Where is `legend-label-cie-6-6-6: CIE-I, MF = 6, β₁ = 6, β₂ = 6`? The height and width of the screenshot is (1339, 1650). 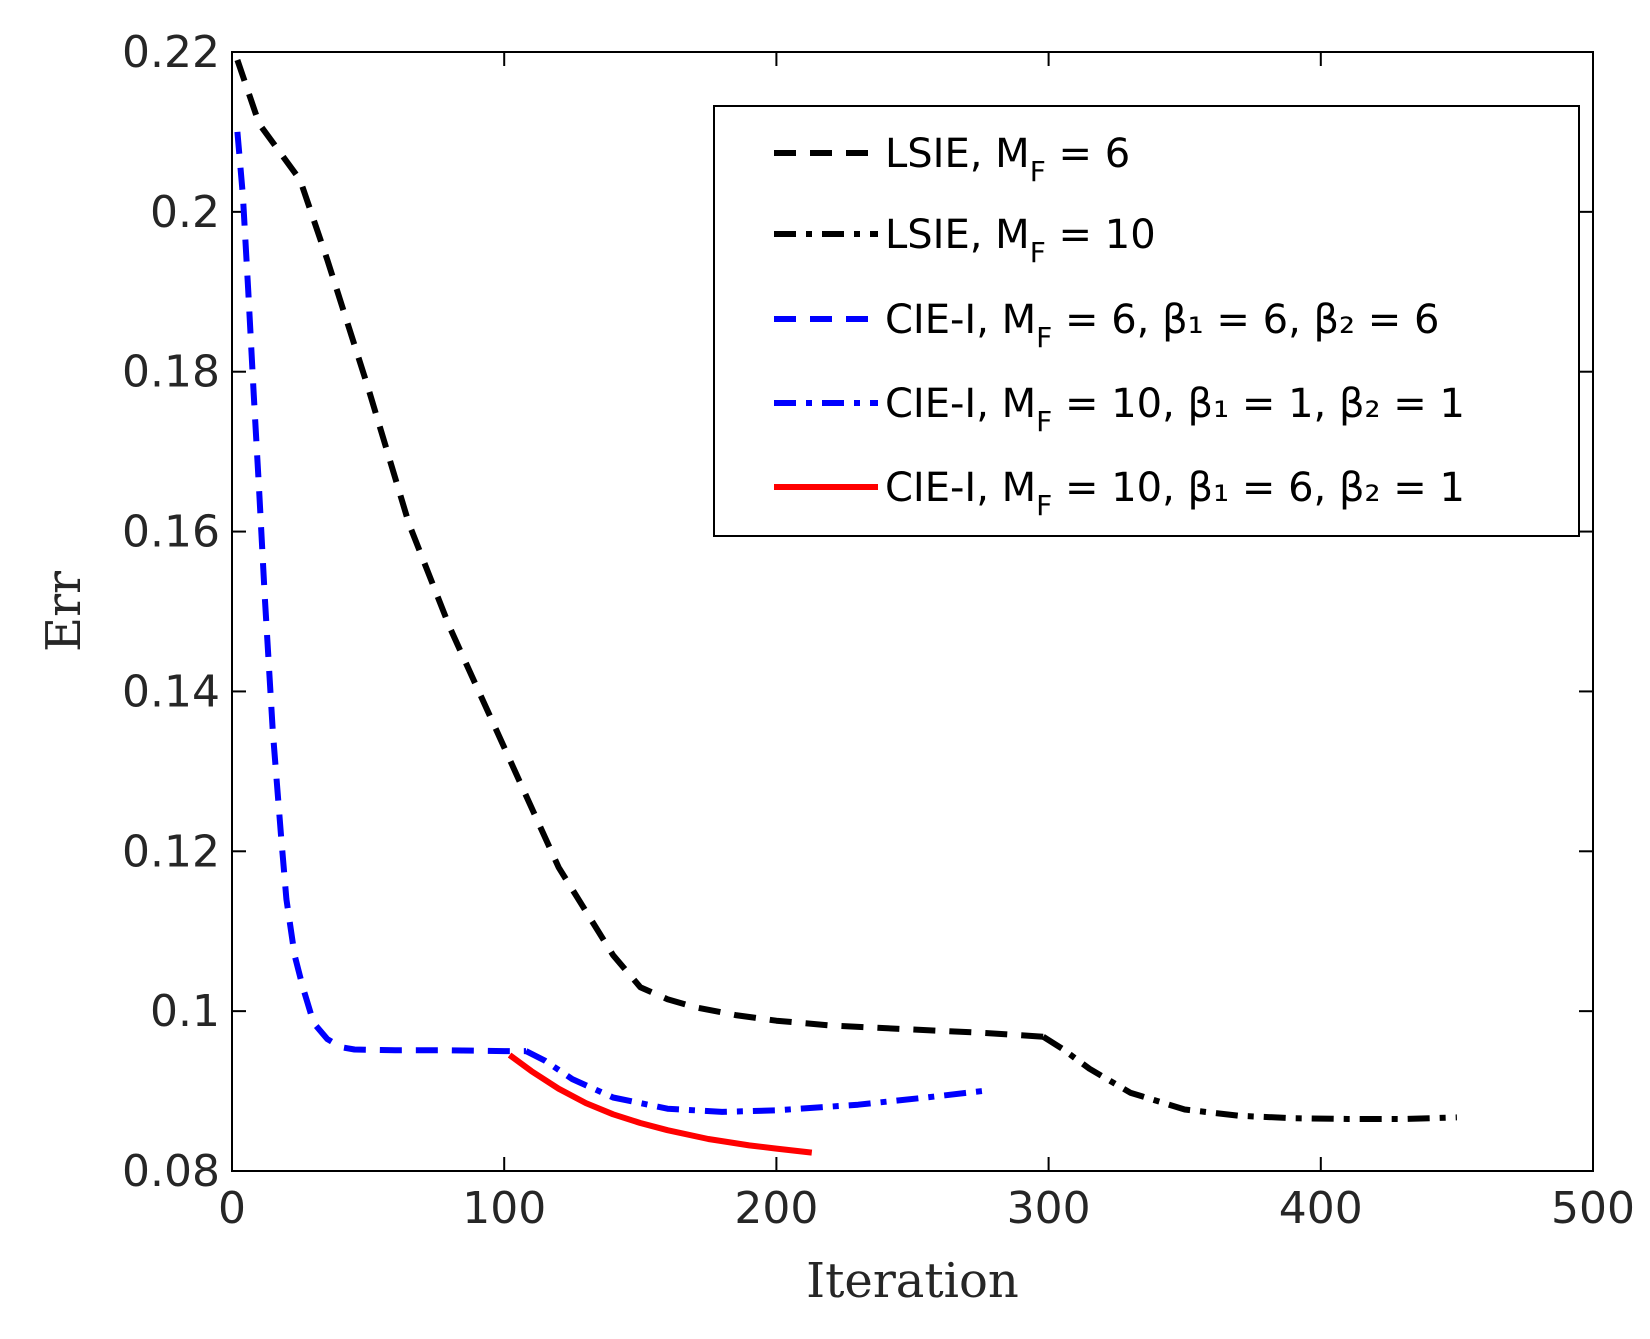 legend-label-cie-6-6-6: CIE-I, MF = 6, β₁ = 6, β₂ = 6 is located at coordinates (1162, 325).